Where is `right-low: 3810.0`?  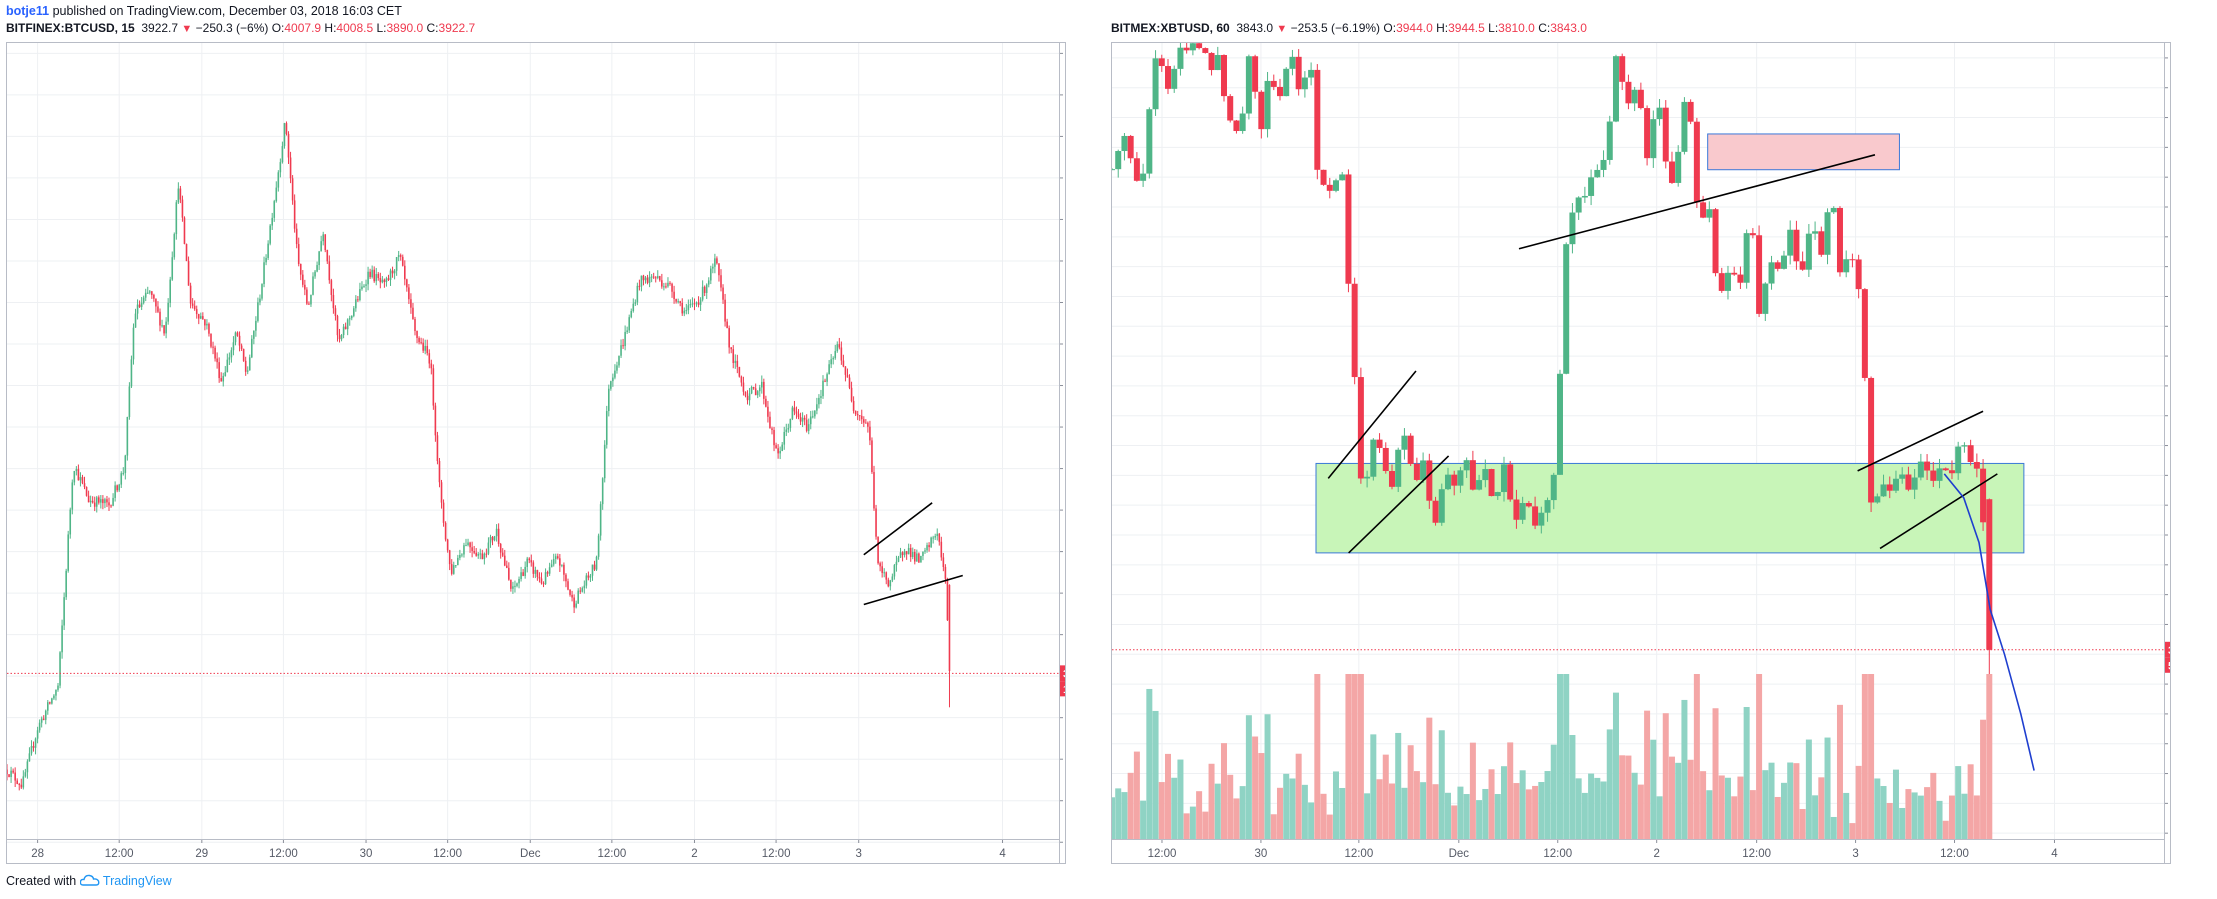
right-low: 3810.0 is located at coordinates (1516, 28).